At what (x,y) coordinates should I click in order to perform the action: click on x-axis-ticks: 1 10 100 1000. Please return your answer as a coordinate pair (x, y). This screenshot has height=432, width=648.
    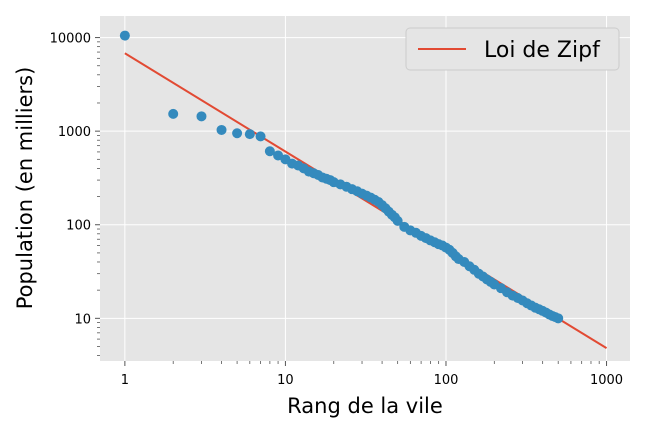
    Looking at the image, I should click on (372, 374).